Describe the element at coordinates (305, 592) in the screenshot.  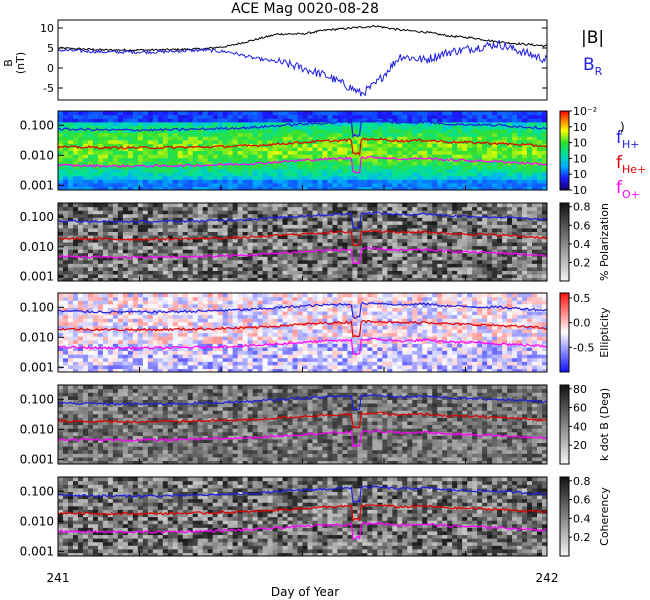
I see `xaxis-label: Day of Year` at that location.